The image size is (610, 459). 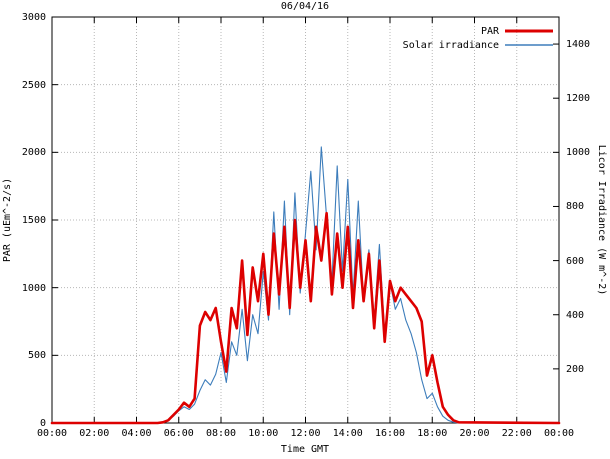 What do you see at coordinates (36, 356) in the screenshot?
I see `y-tick-label-left: 500` at bounding box center [36, 356].